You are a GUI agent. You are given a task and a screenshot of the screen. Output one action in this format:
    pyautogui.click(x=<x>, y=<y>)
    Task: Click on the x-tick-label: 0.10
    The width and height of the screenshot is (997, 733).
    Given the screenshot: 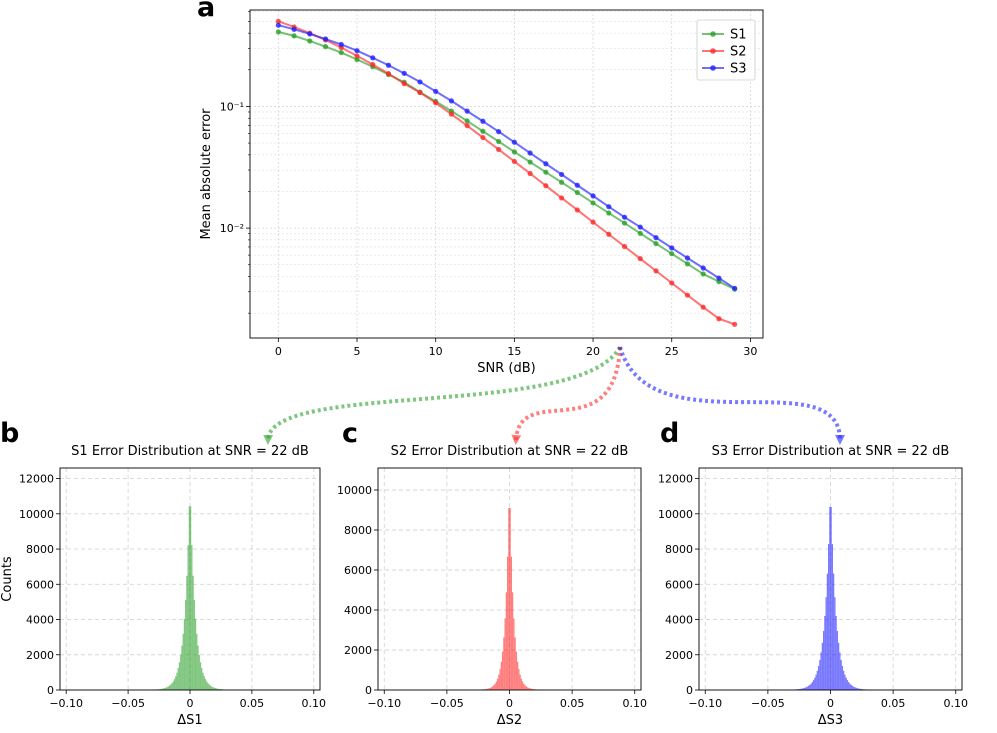 What is the action you would take?
    pyautogui.click(x=955, y=703)
    